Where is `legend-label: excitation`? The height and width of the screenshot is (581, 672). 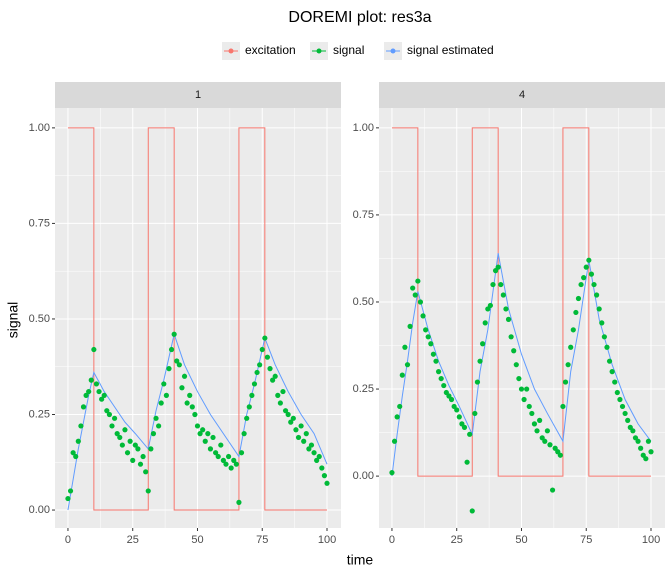
legend-label: excitation is located at coordinates (270, 50).